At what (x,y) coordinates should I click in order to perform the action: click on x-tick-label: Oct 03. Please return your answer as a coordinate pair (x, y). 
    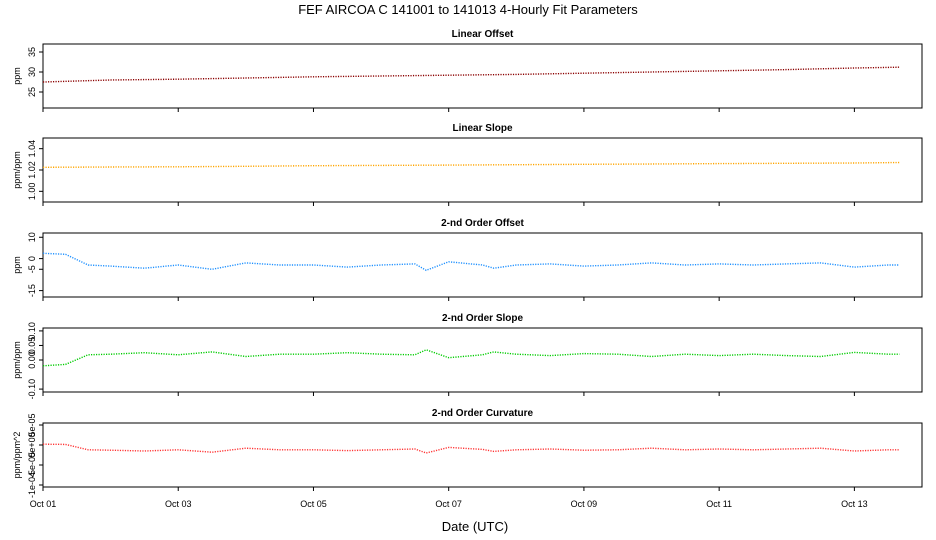
    Looking at the image, I should click on (178, 504).